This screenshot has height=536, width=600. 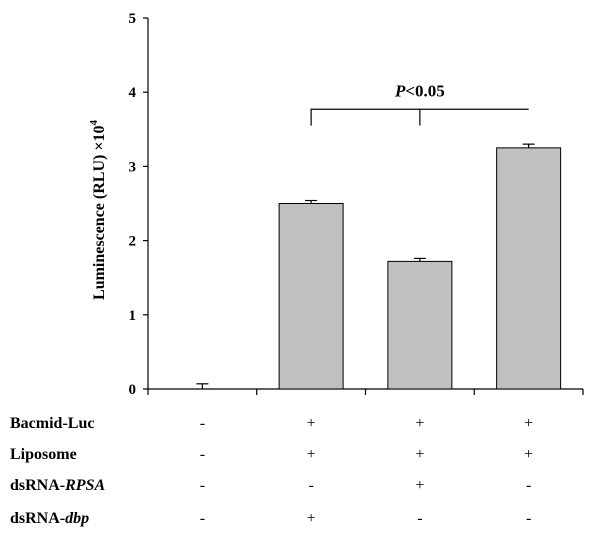 What do you see at coordinates (419, 90) in the screenshot?
I see `p-value-label: P<0.05` at bounding box center [419, 90].